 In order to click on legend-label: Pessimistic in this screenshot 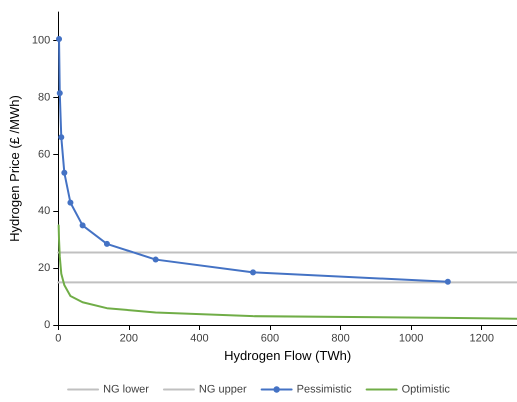, I will do `click(324, 390)`.